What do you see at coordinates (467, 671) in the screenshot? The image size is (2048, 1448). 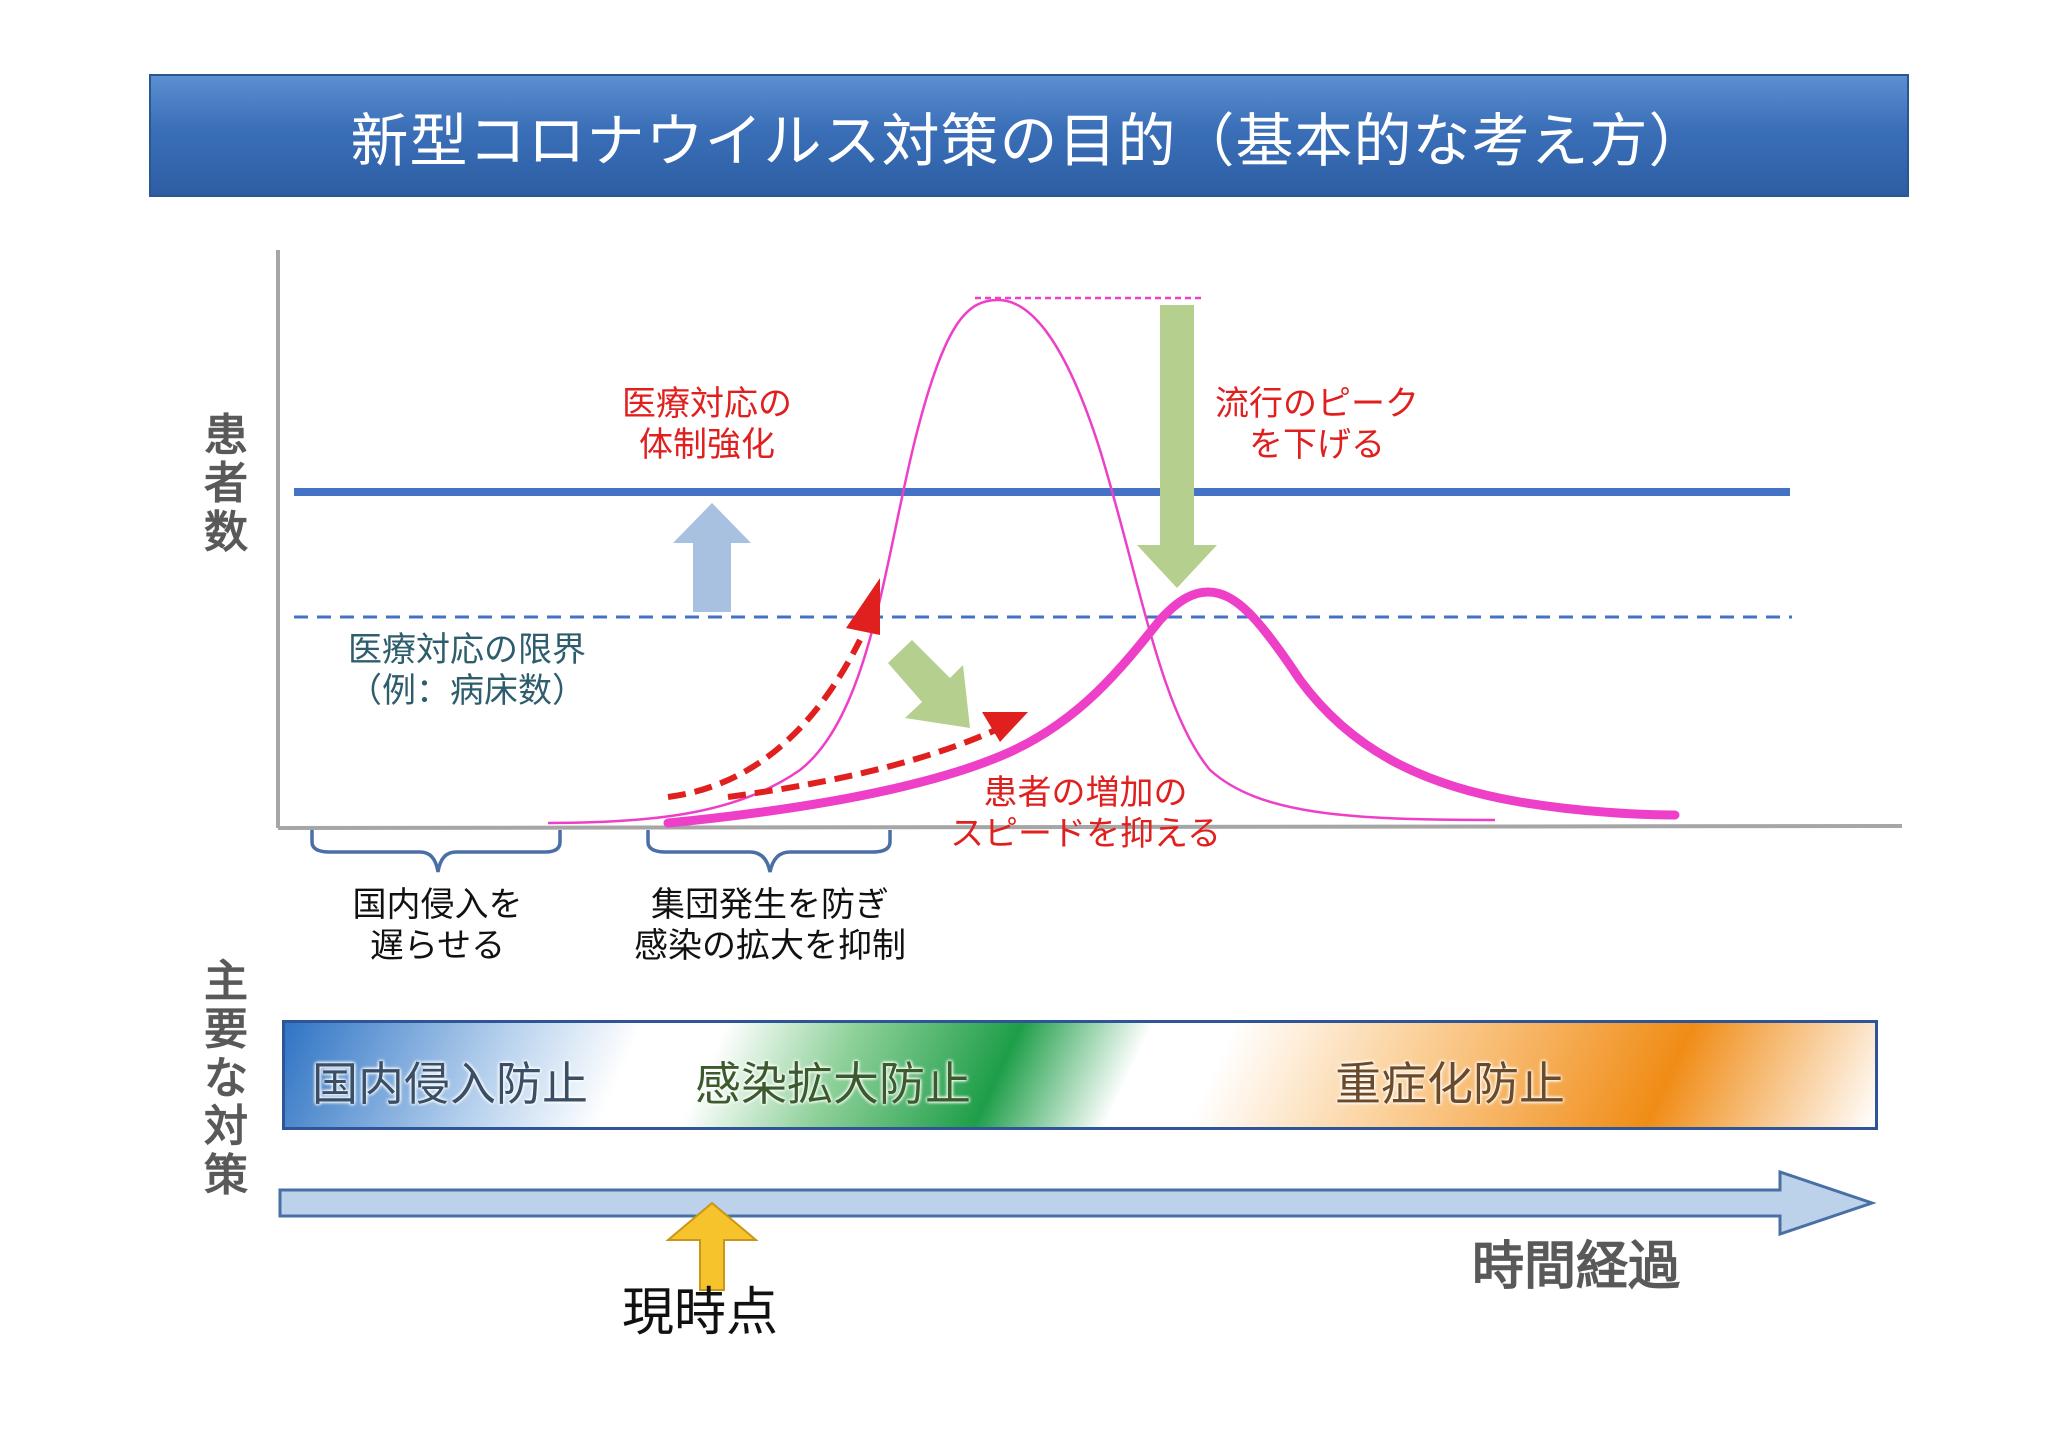 I see `medical-limit-label: 医療対応の限界 （例：病床数）` at bounding box center [467, 671].